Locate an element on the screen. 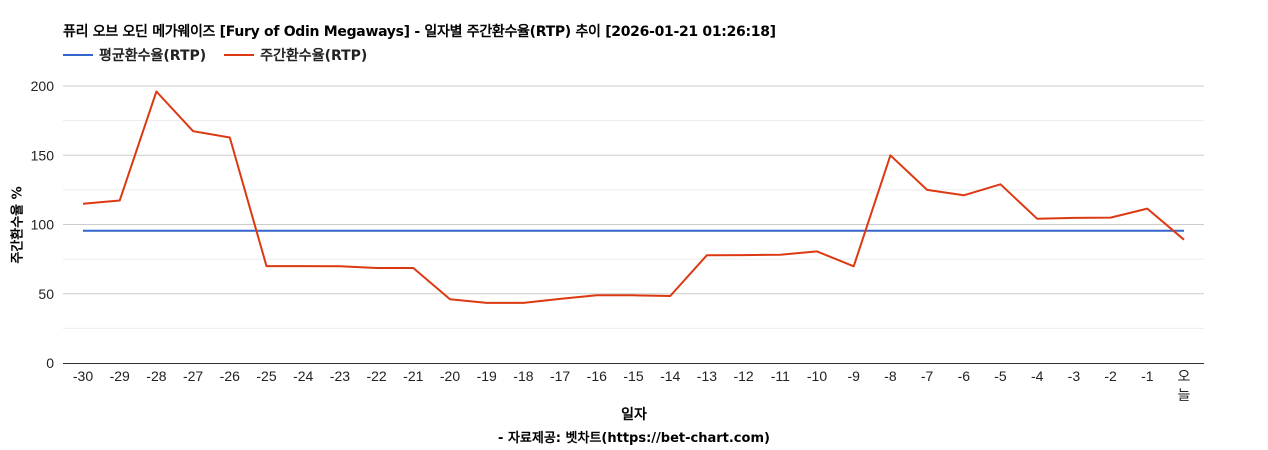 The width and height of the screenshot is (1268, 450). legend-swatch-average-rtp is located at coordinates (78, 55).